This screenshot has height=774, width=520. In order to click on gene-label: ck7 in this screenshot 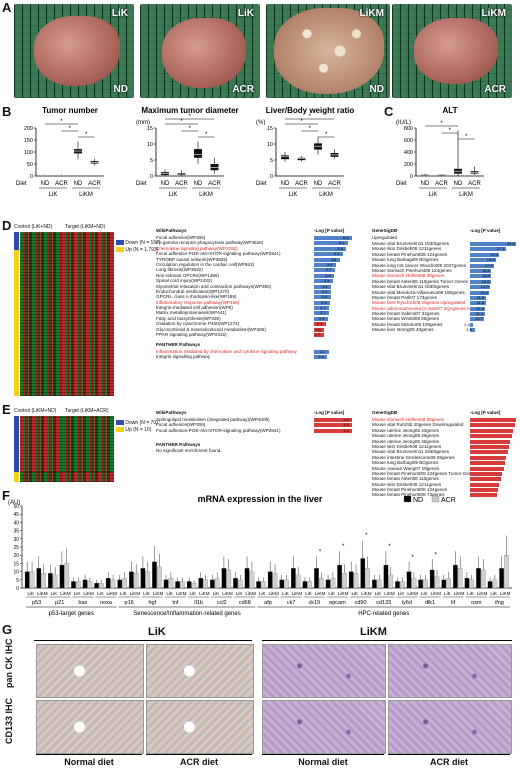, I will do `click(291, 603)`.